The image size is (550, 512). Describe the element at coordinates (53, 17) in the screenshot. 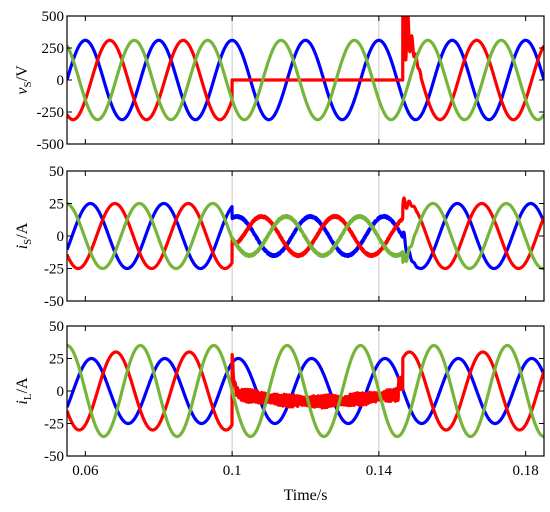

I see `y-tick-label: 500` at that location.